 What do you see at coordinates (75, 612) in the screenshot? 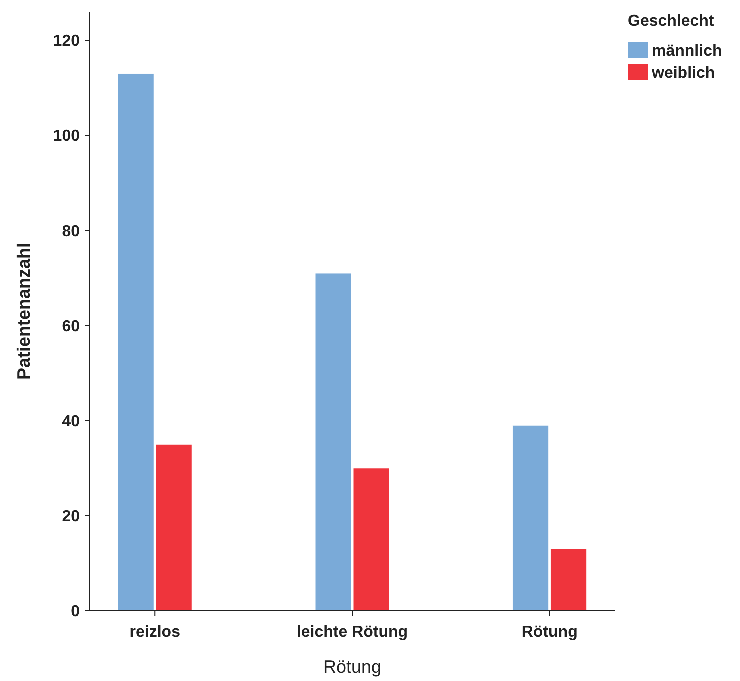
I see `y-tick-label: 0` at bounding box center [75, 612].